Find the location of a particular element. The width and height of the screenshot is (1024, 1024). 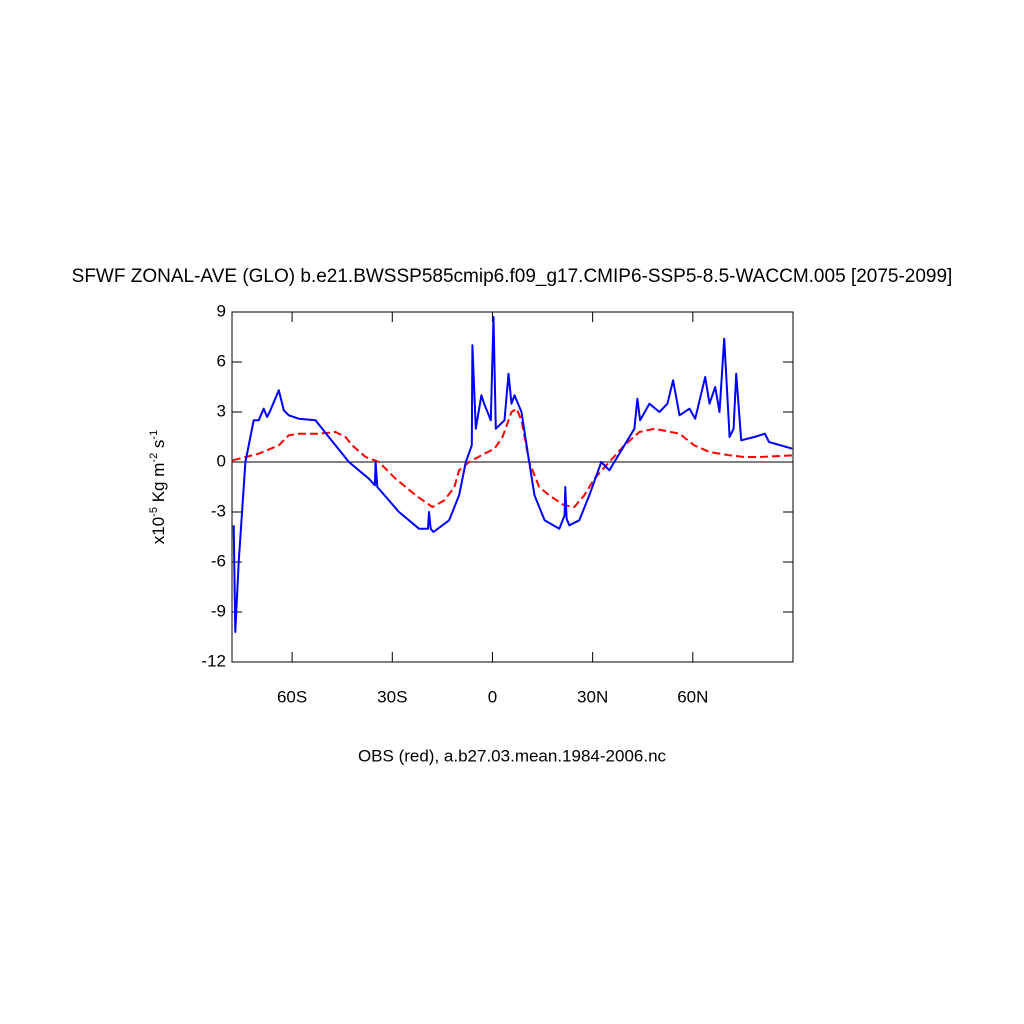

y-tick-label: 3 is located at coordinates (221, 410).